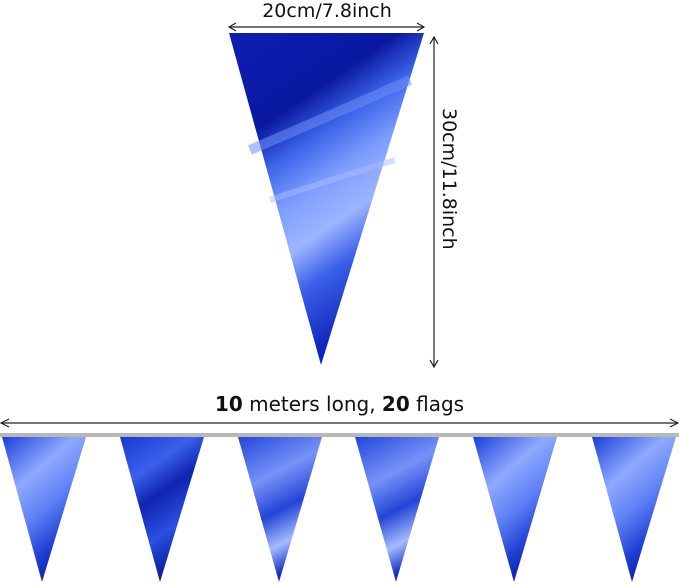 The width and height of the screenshot is (679, 585). Describe the element at coordinates (437, 404) in the screenshot. I see `flags-text: flags` at that location.